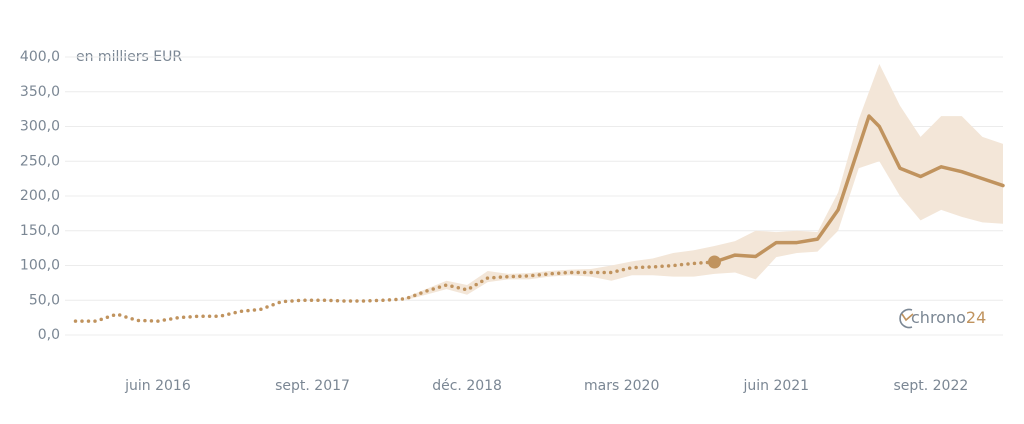 This screenshot has height=424, width=1024. Describe the element at coordinates (40, 161) in the screenshot. I see `y-tick-label: 250,0` at that location.